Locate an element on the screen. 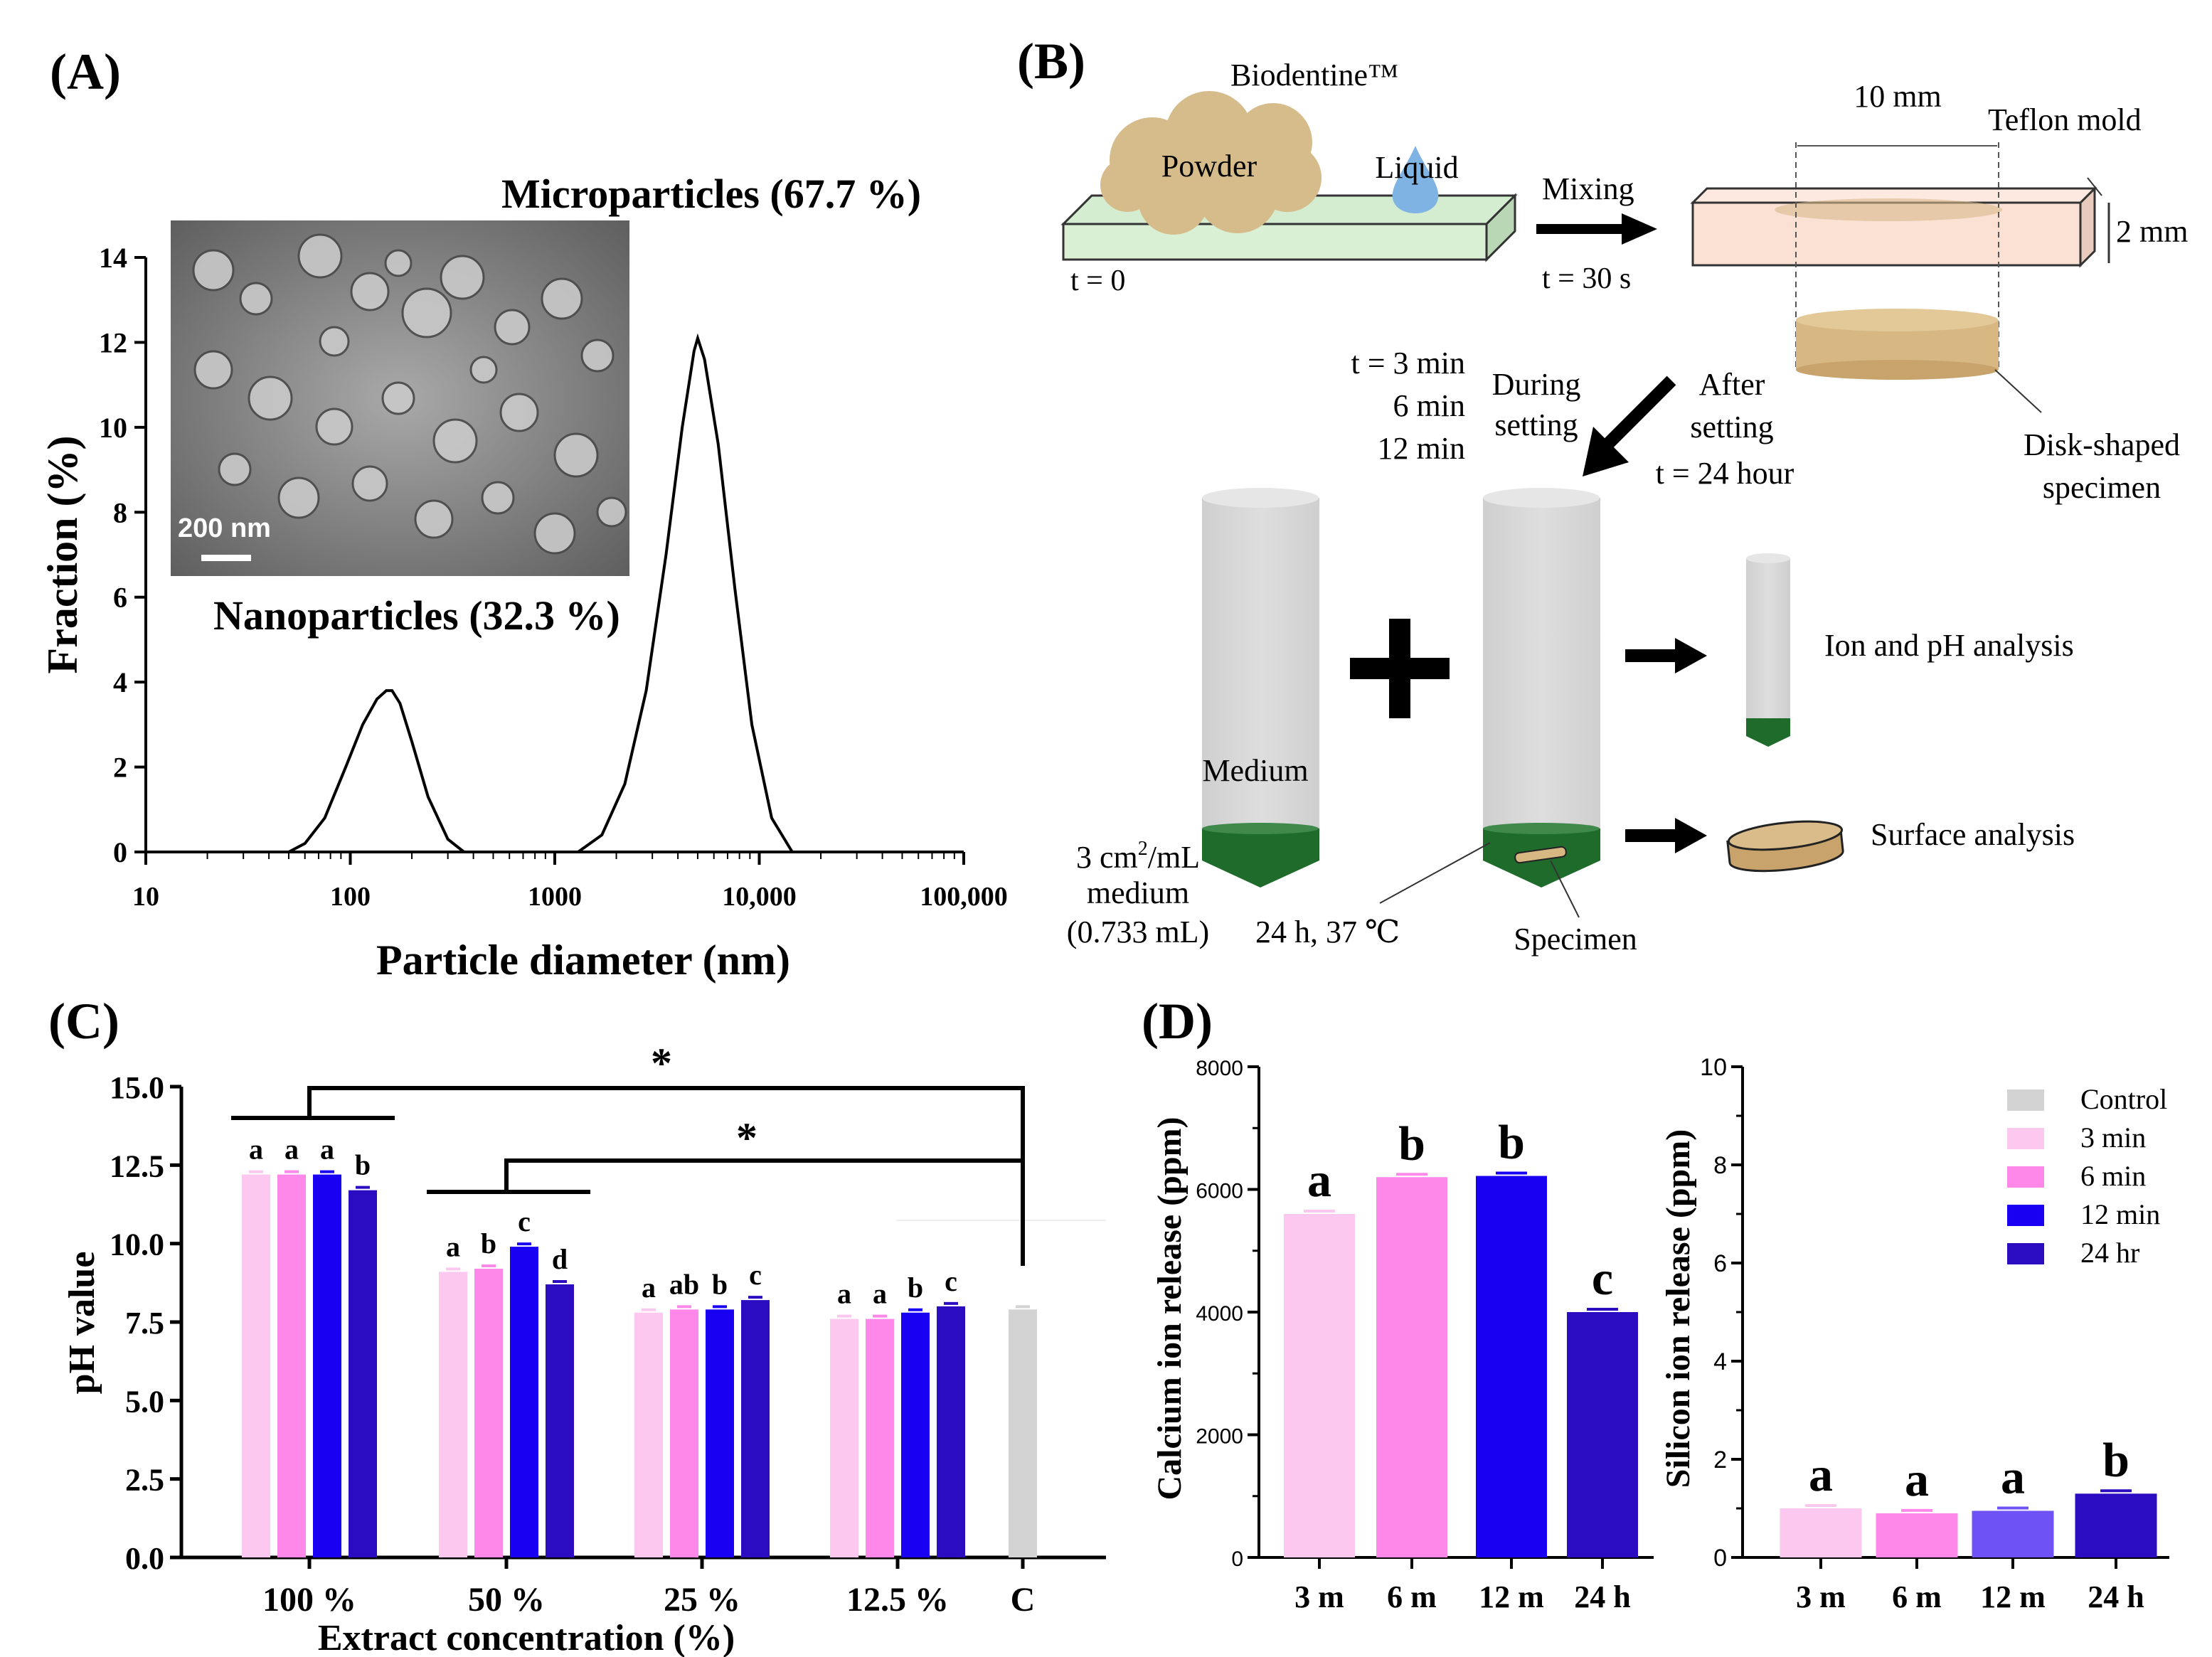  significance-letter: d is located at coordinates (560, 1259).